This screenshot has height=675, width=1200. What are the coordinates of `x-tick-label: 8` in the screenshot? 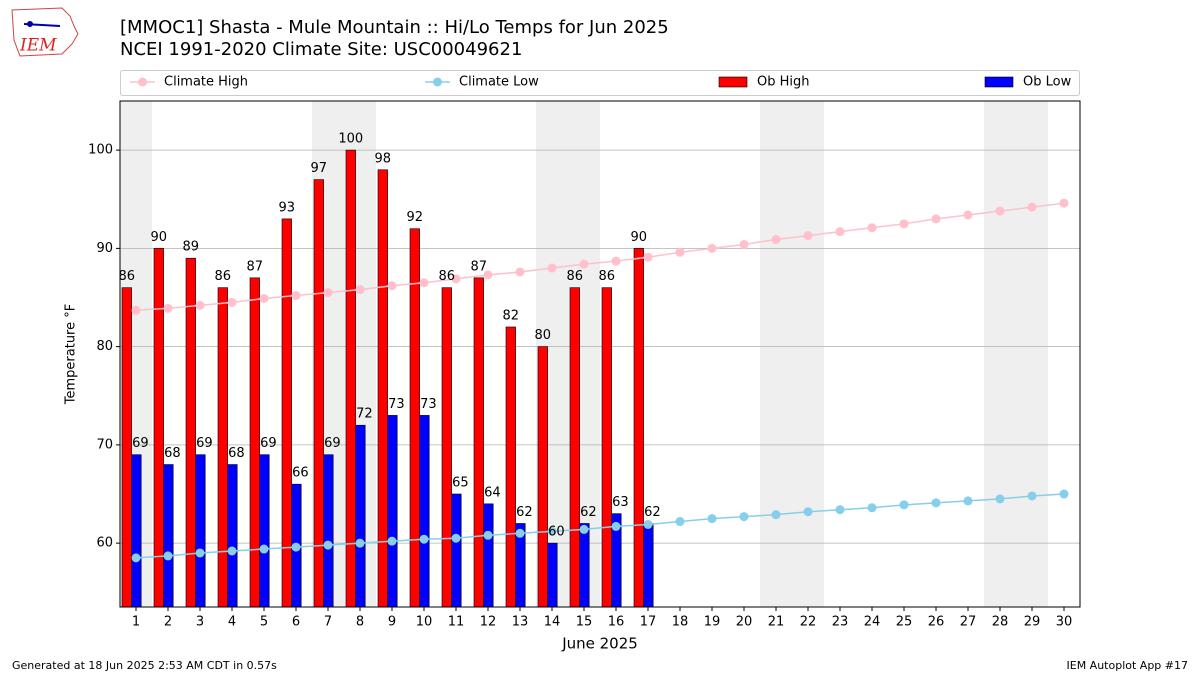 It's located at (360, 622).